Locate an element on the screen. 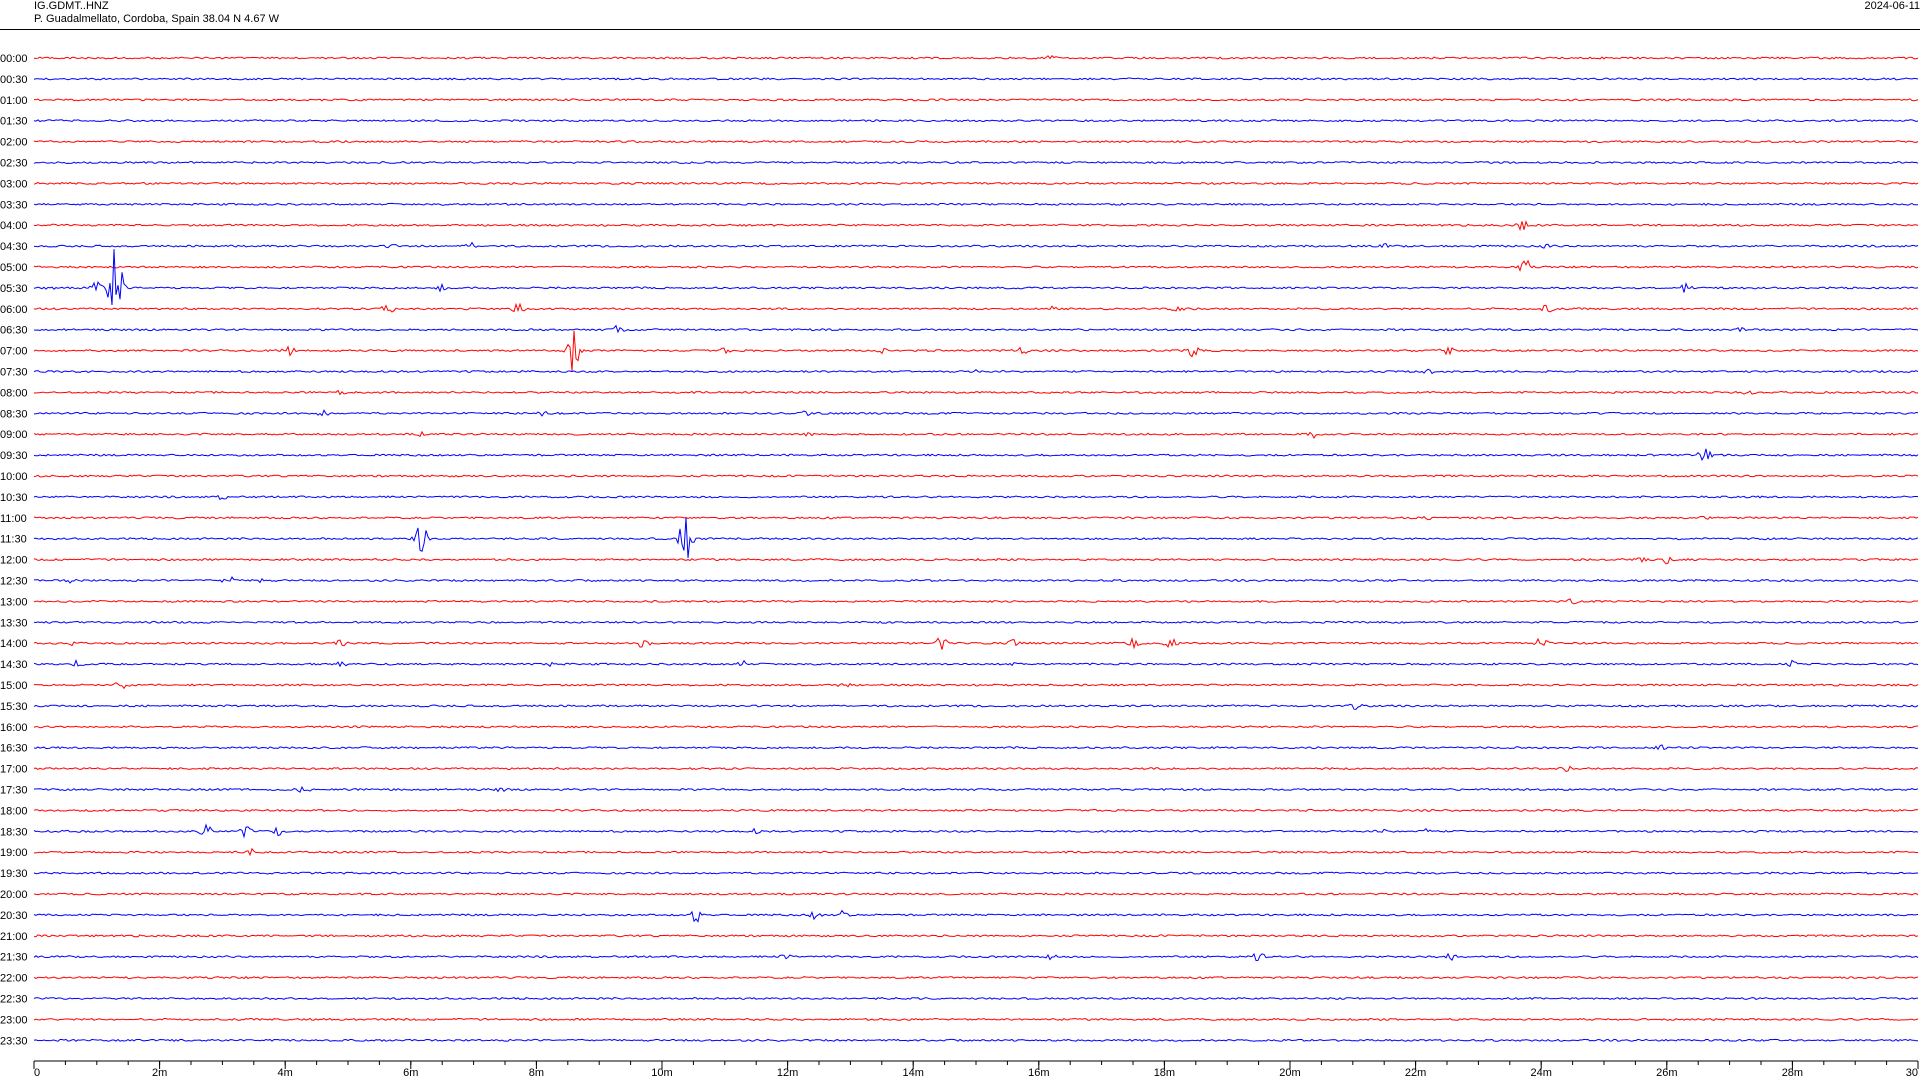 The width and height of the screenshot is (1920, 1080). trace-2030 is located at coordinates (976, 916).